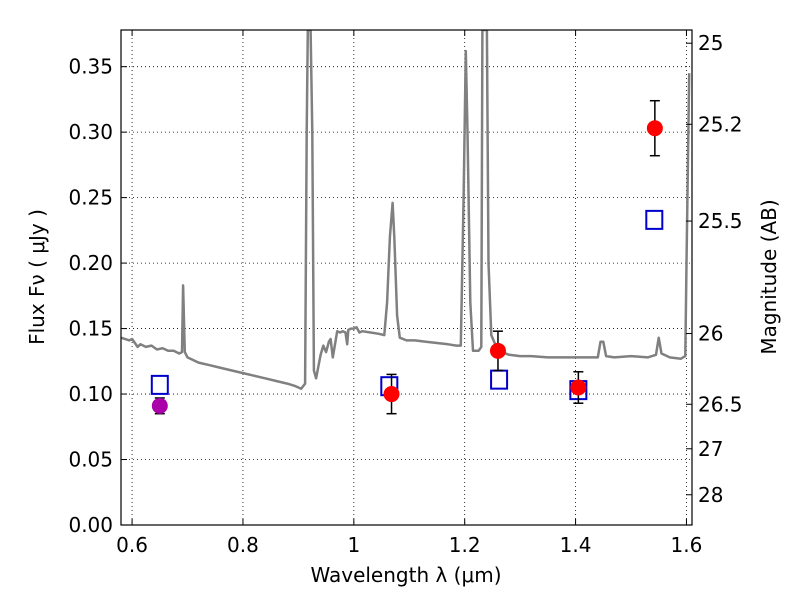  I want to click on y-right-tick-label: 26.5, so click(720, 404).